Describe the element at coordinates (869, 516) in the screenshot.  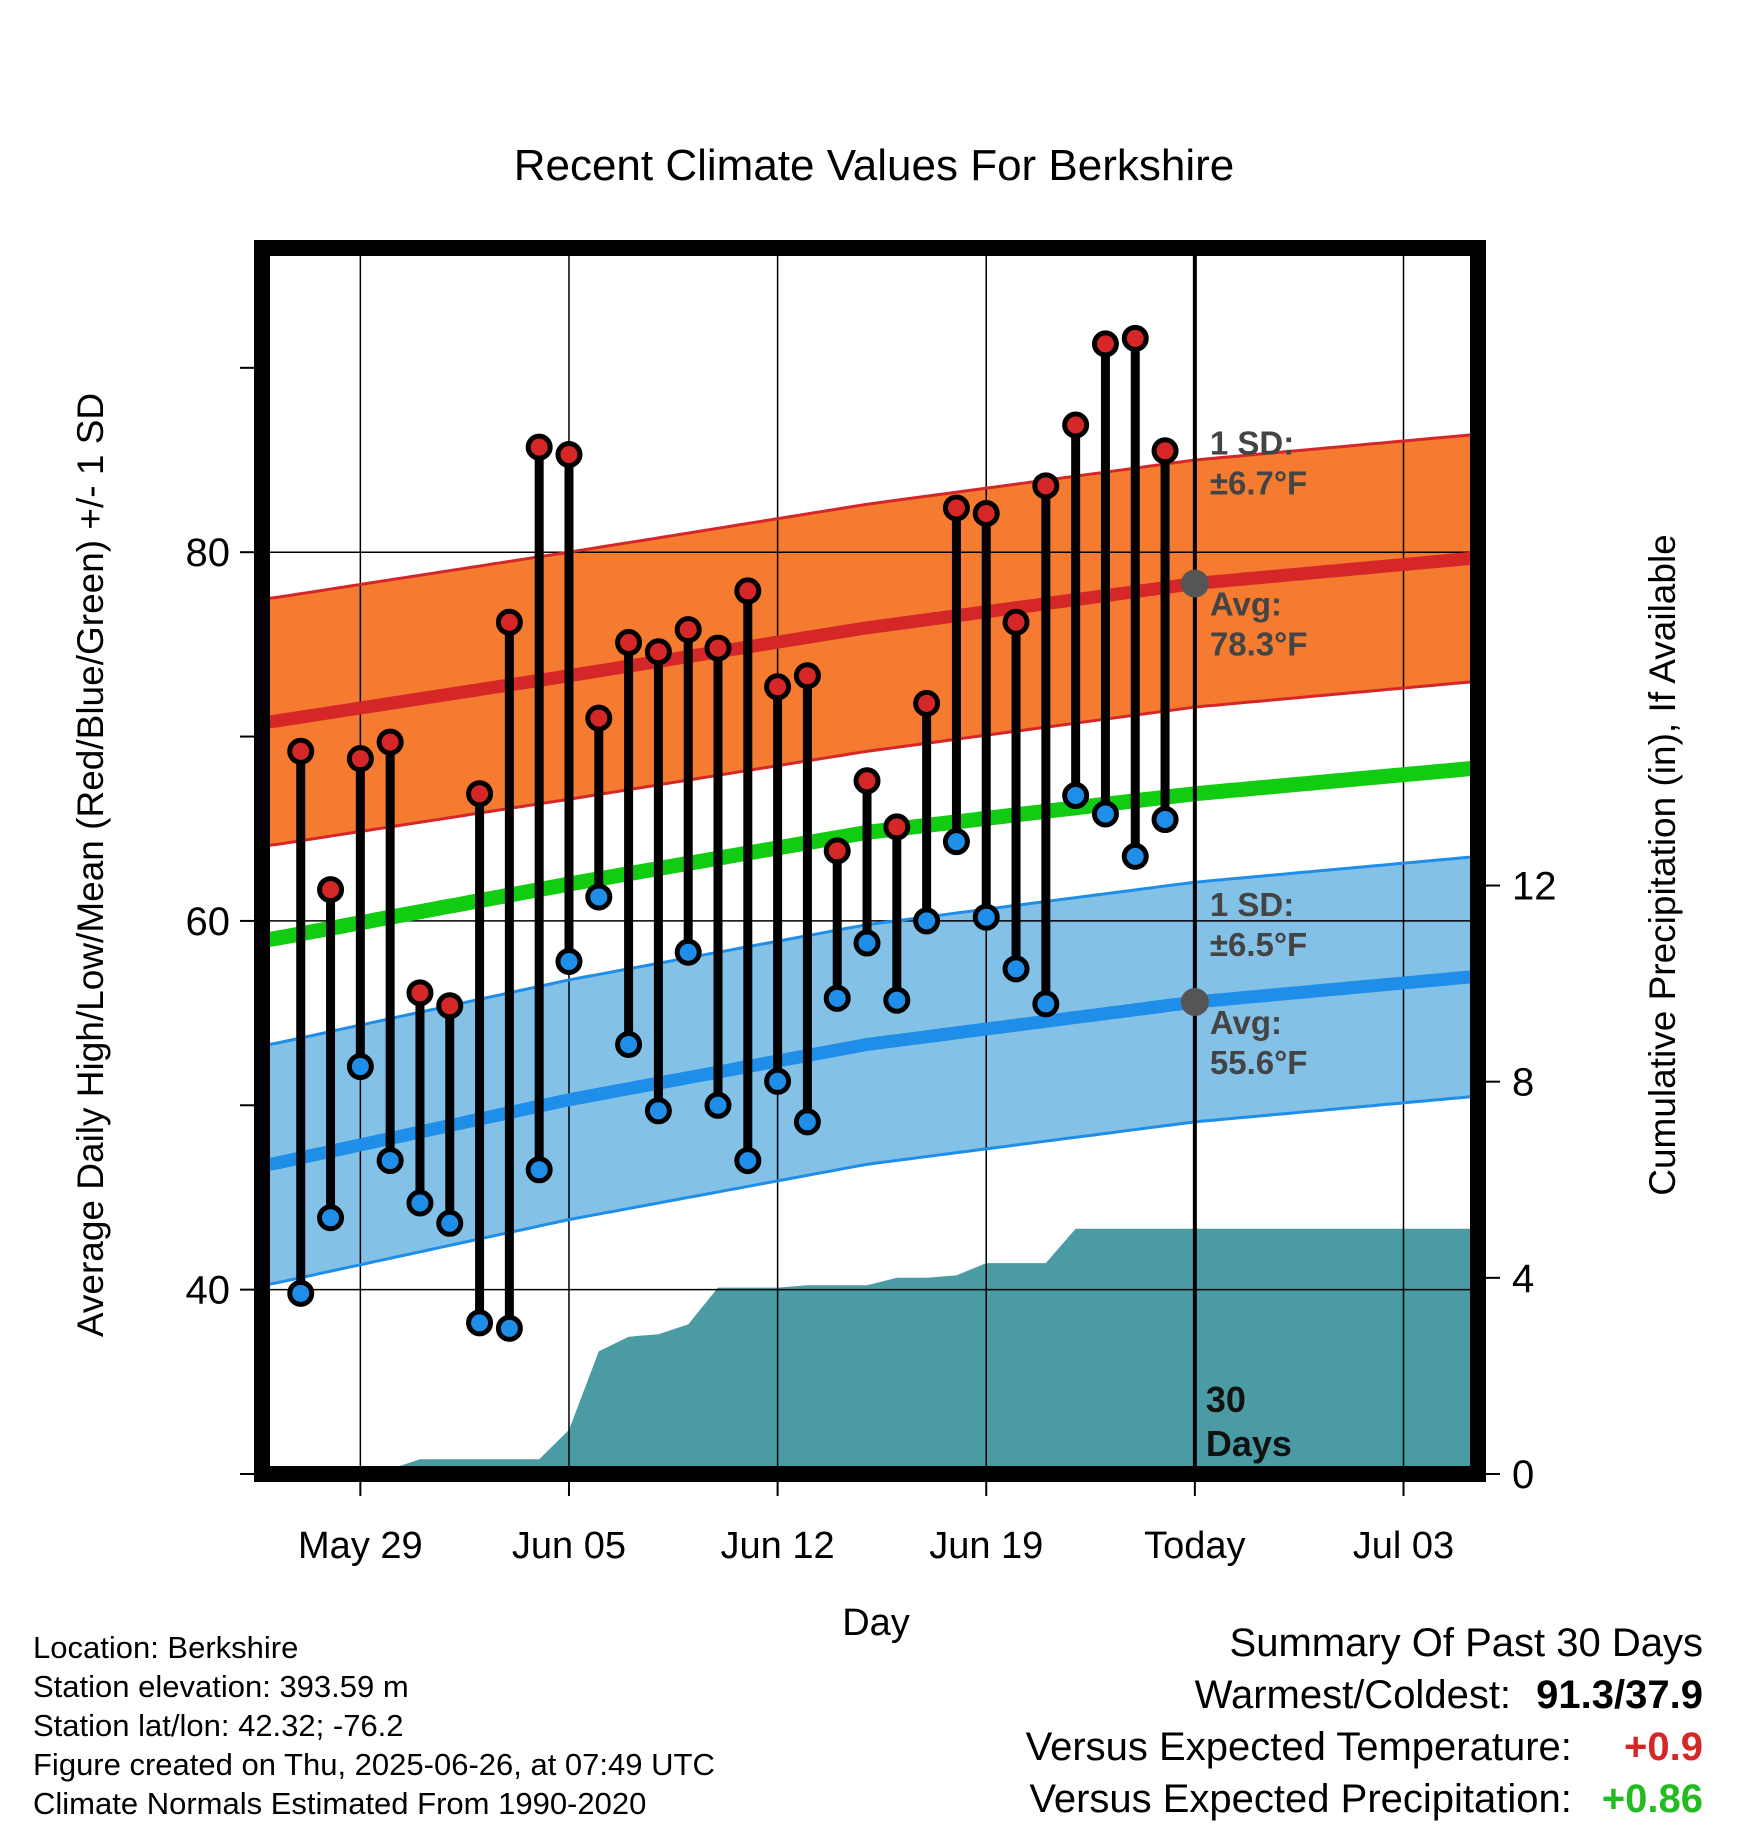
I see `high-sd-upper-edge` at that location.